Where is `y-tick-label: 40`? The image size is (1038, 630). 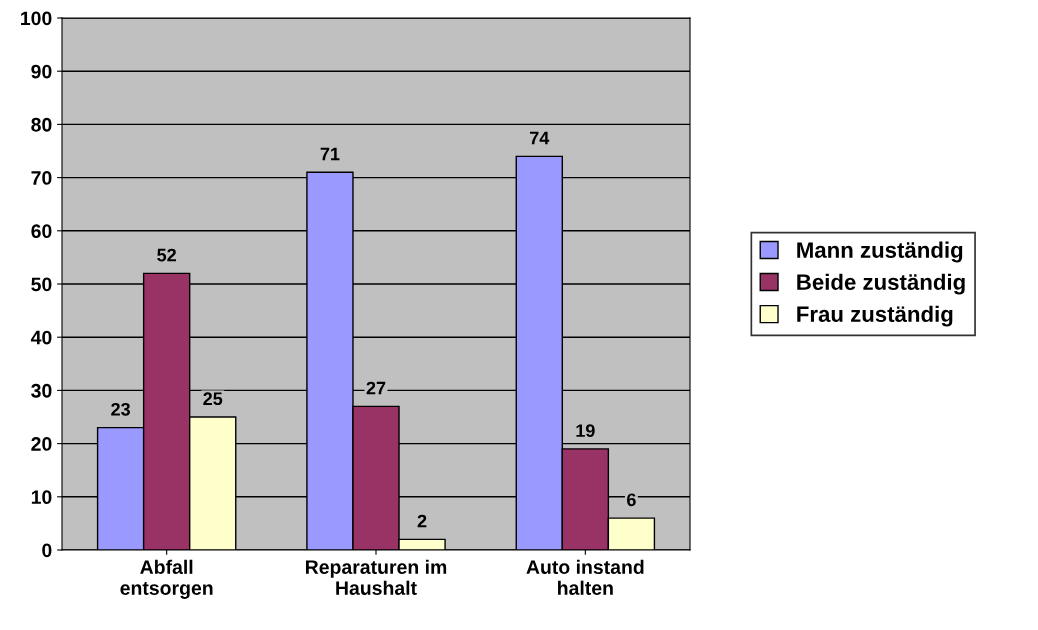 y-tick-label: 40 is located at coordinates (41, 337).